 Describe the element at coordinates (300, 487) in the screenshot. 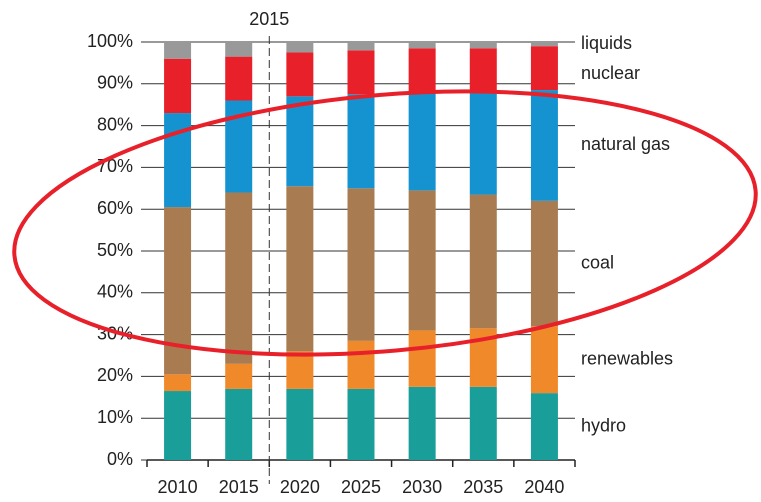

I see `x-tick-label: 2020` at that location.